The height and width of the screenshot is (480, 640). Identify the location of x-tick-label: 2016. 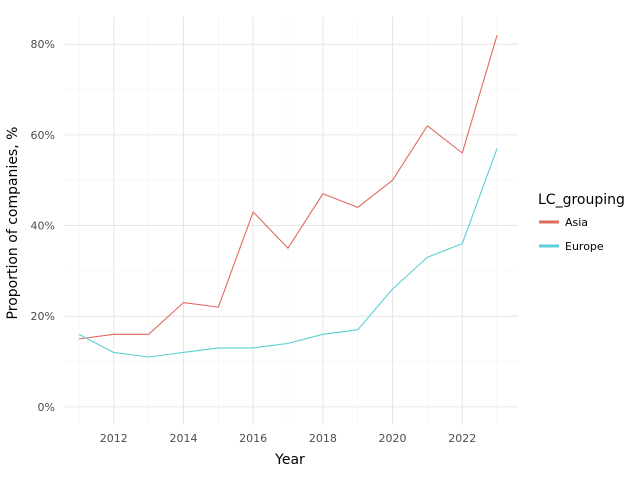
(253, 438).